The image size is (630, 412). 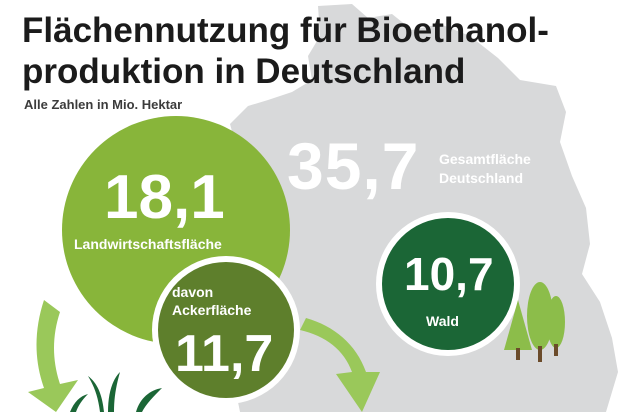 I want to click on tree-icon, so click(x=534, y=322).